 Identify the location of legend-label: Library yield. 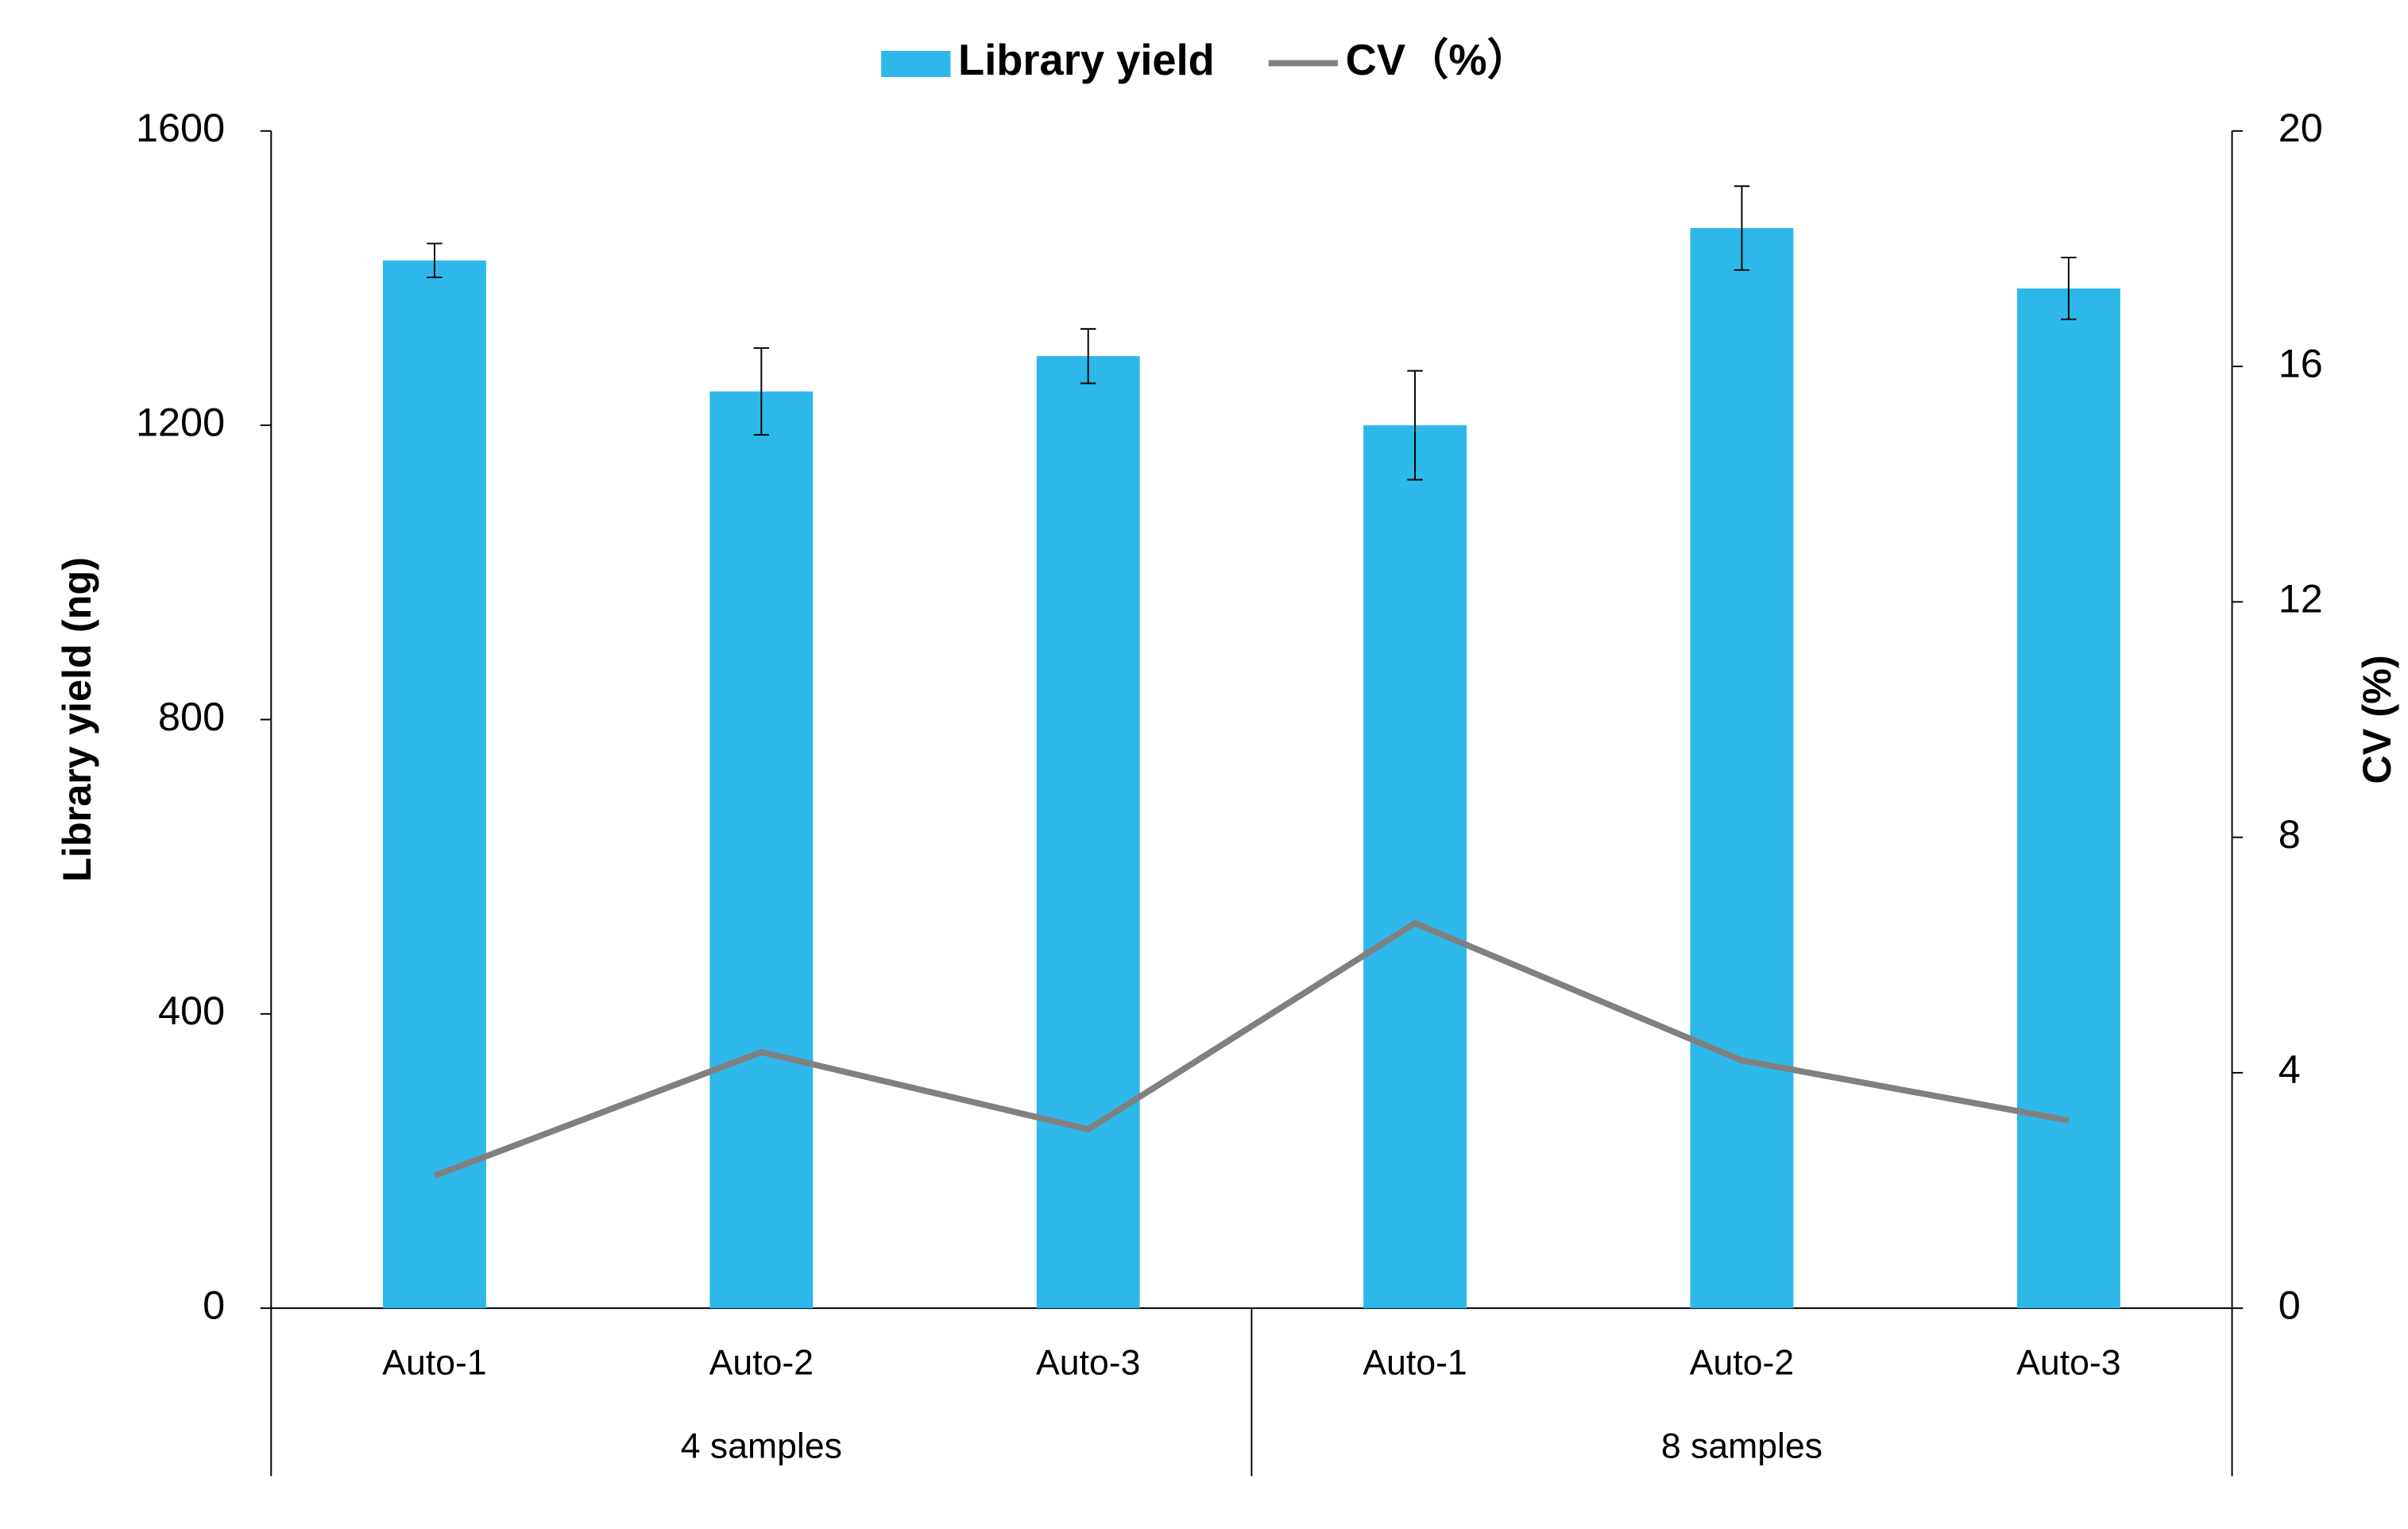
(1086, 60).